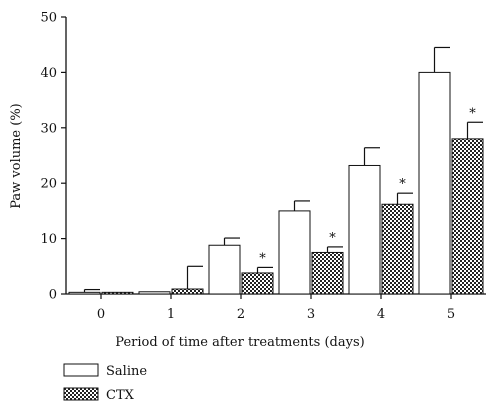  I want to click on x-tick-label: 4, so click(381, 314).